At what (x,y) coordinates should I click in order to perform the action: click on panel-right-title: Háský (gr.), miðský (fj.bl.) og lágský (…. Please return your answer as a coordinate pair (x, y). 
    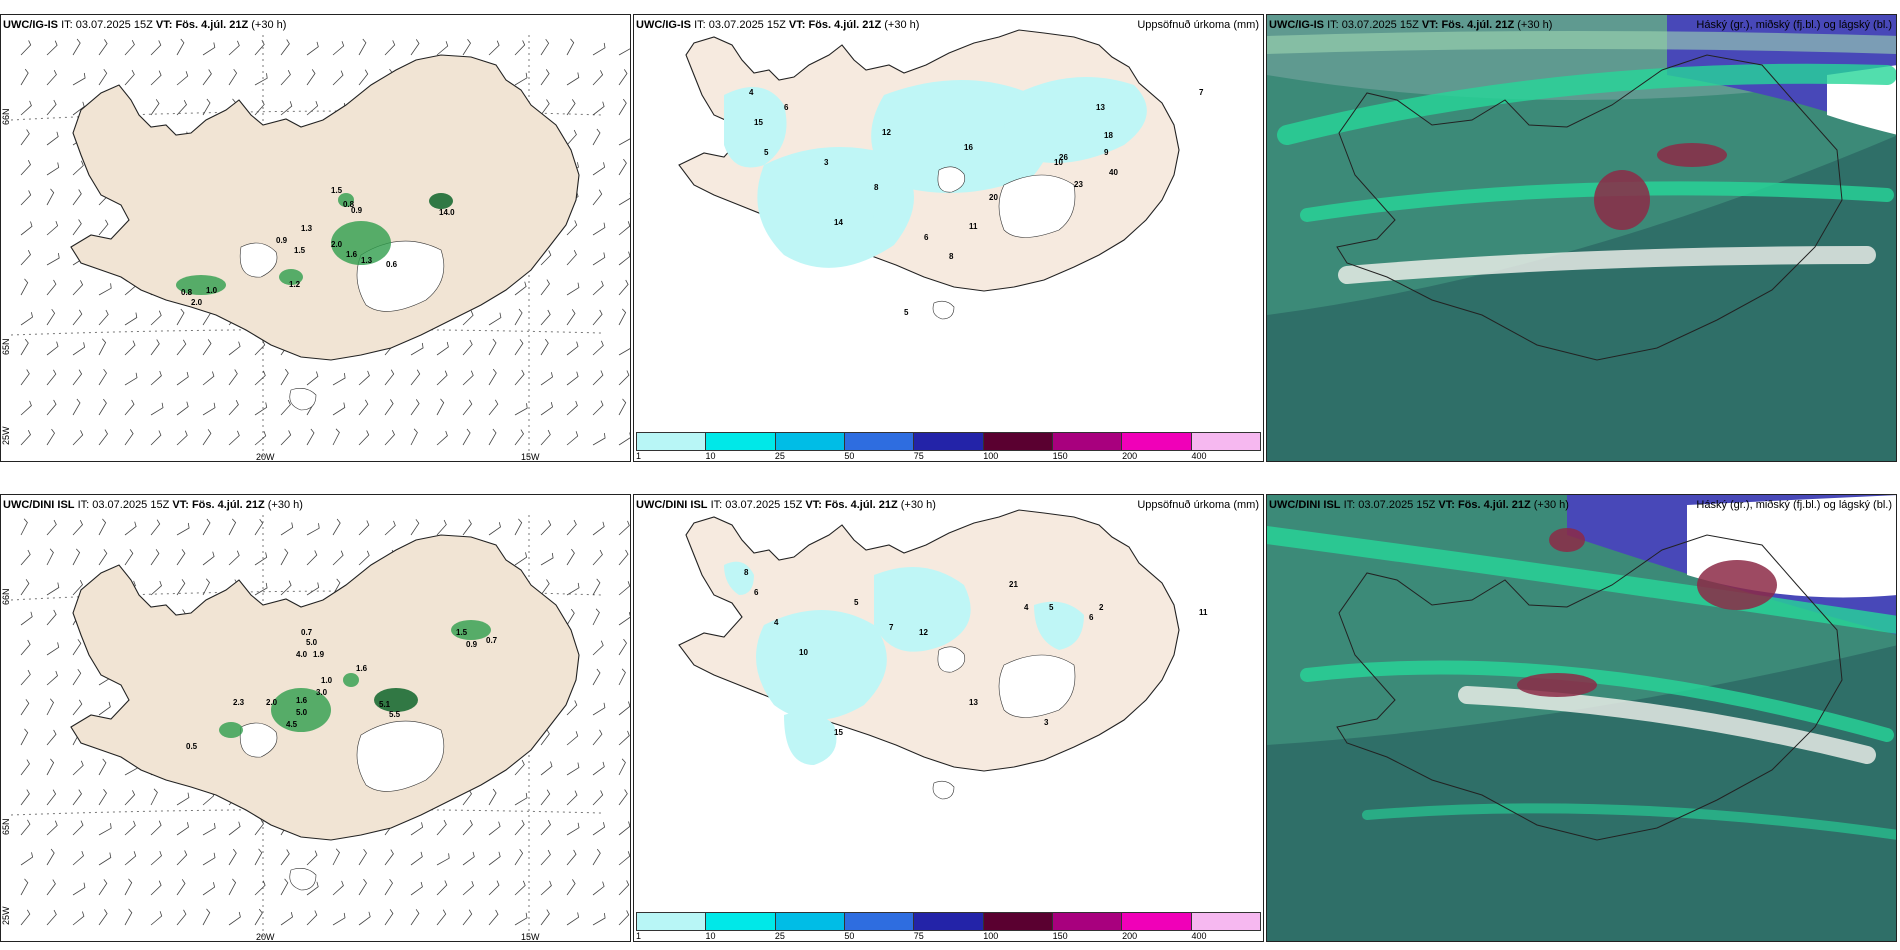
    Looking at the image, I should click on (1794, 505).